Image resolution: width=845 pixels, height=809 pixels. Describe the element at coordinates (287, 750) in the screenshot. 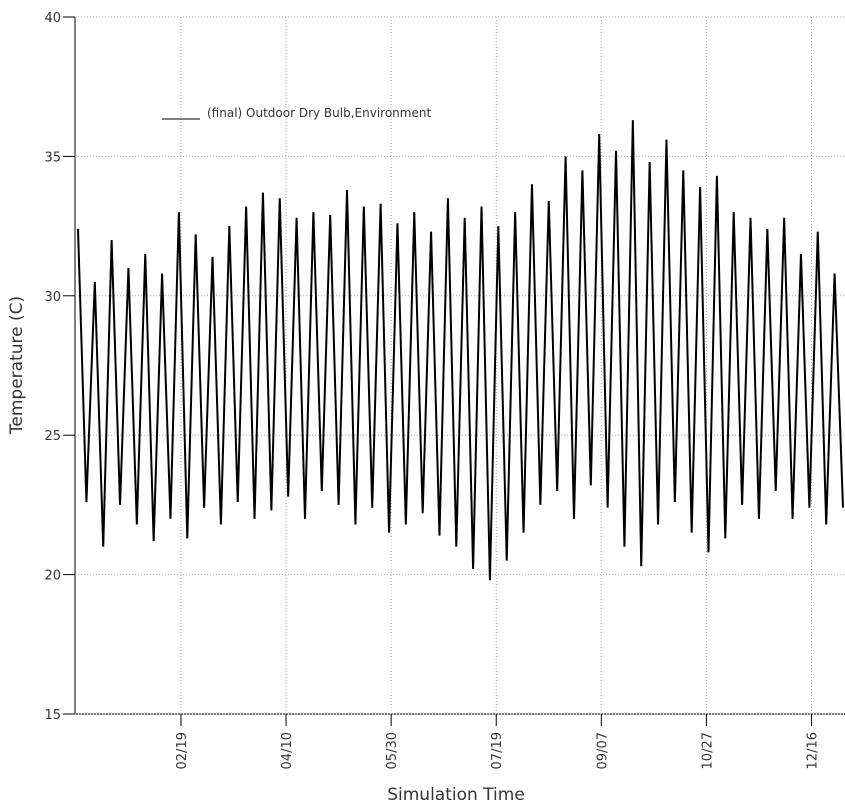

I see `x-tick-label: 04/10` at that location.